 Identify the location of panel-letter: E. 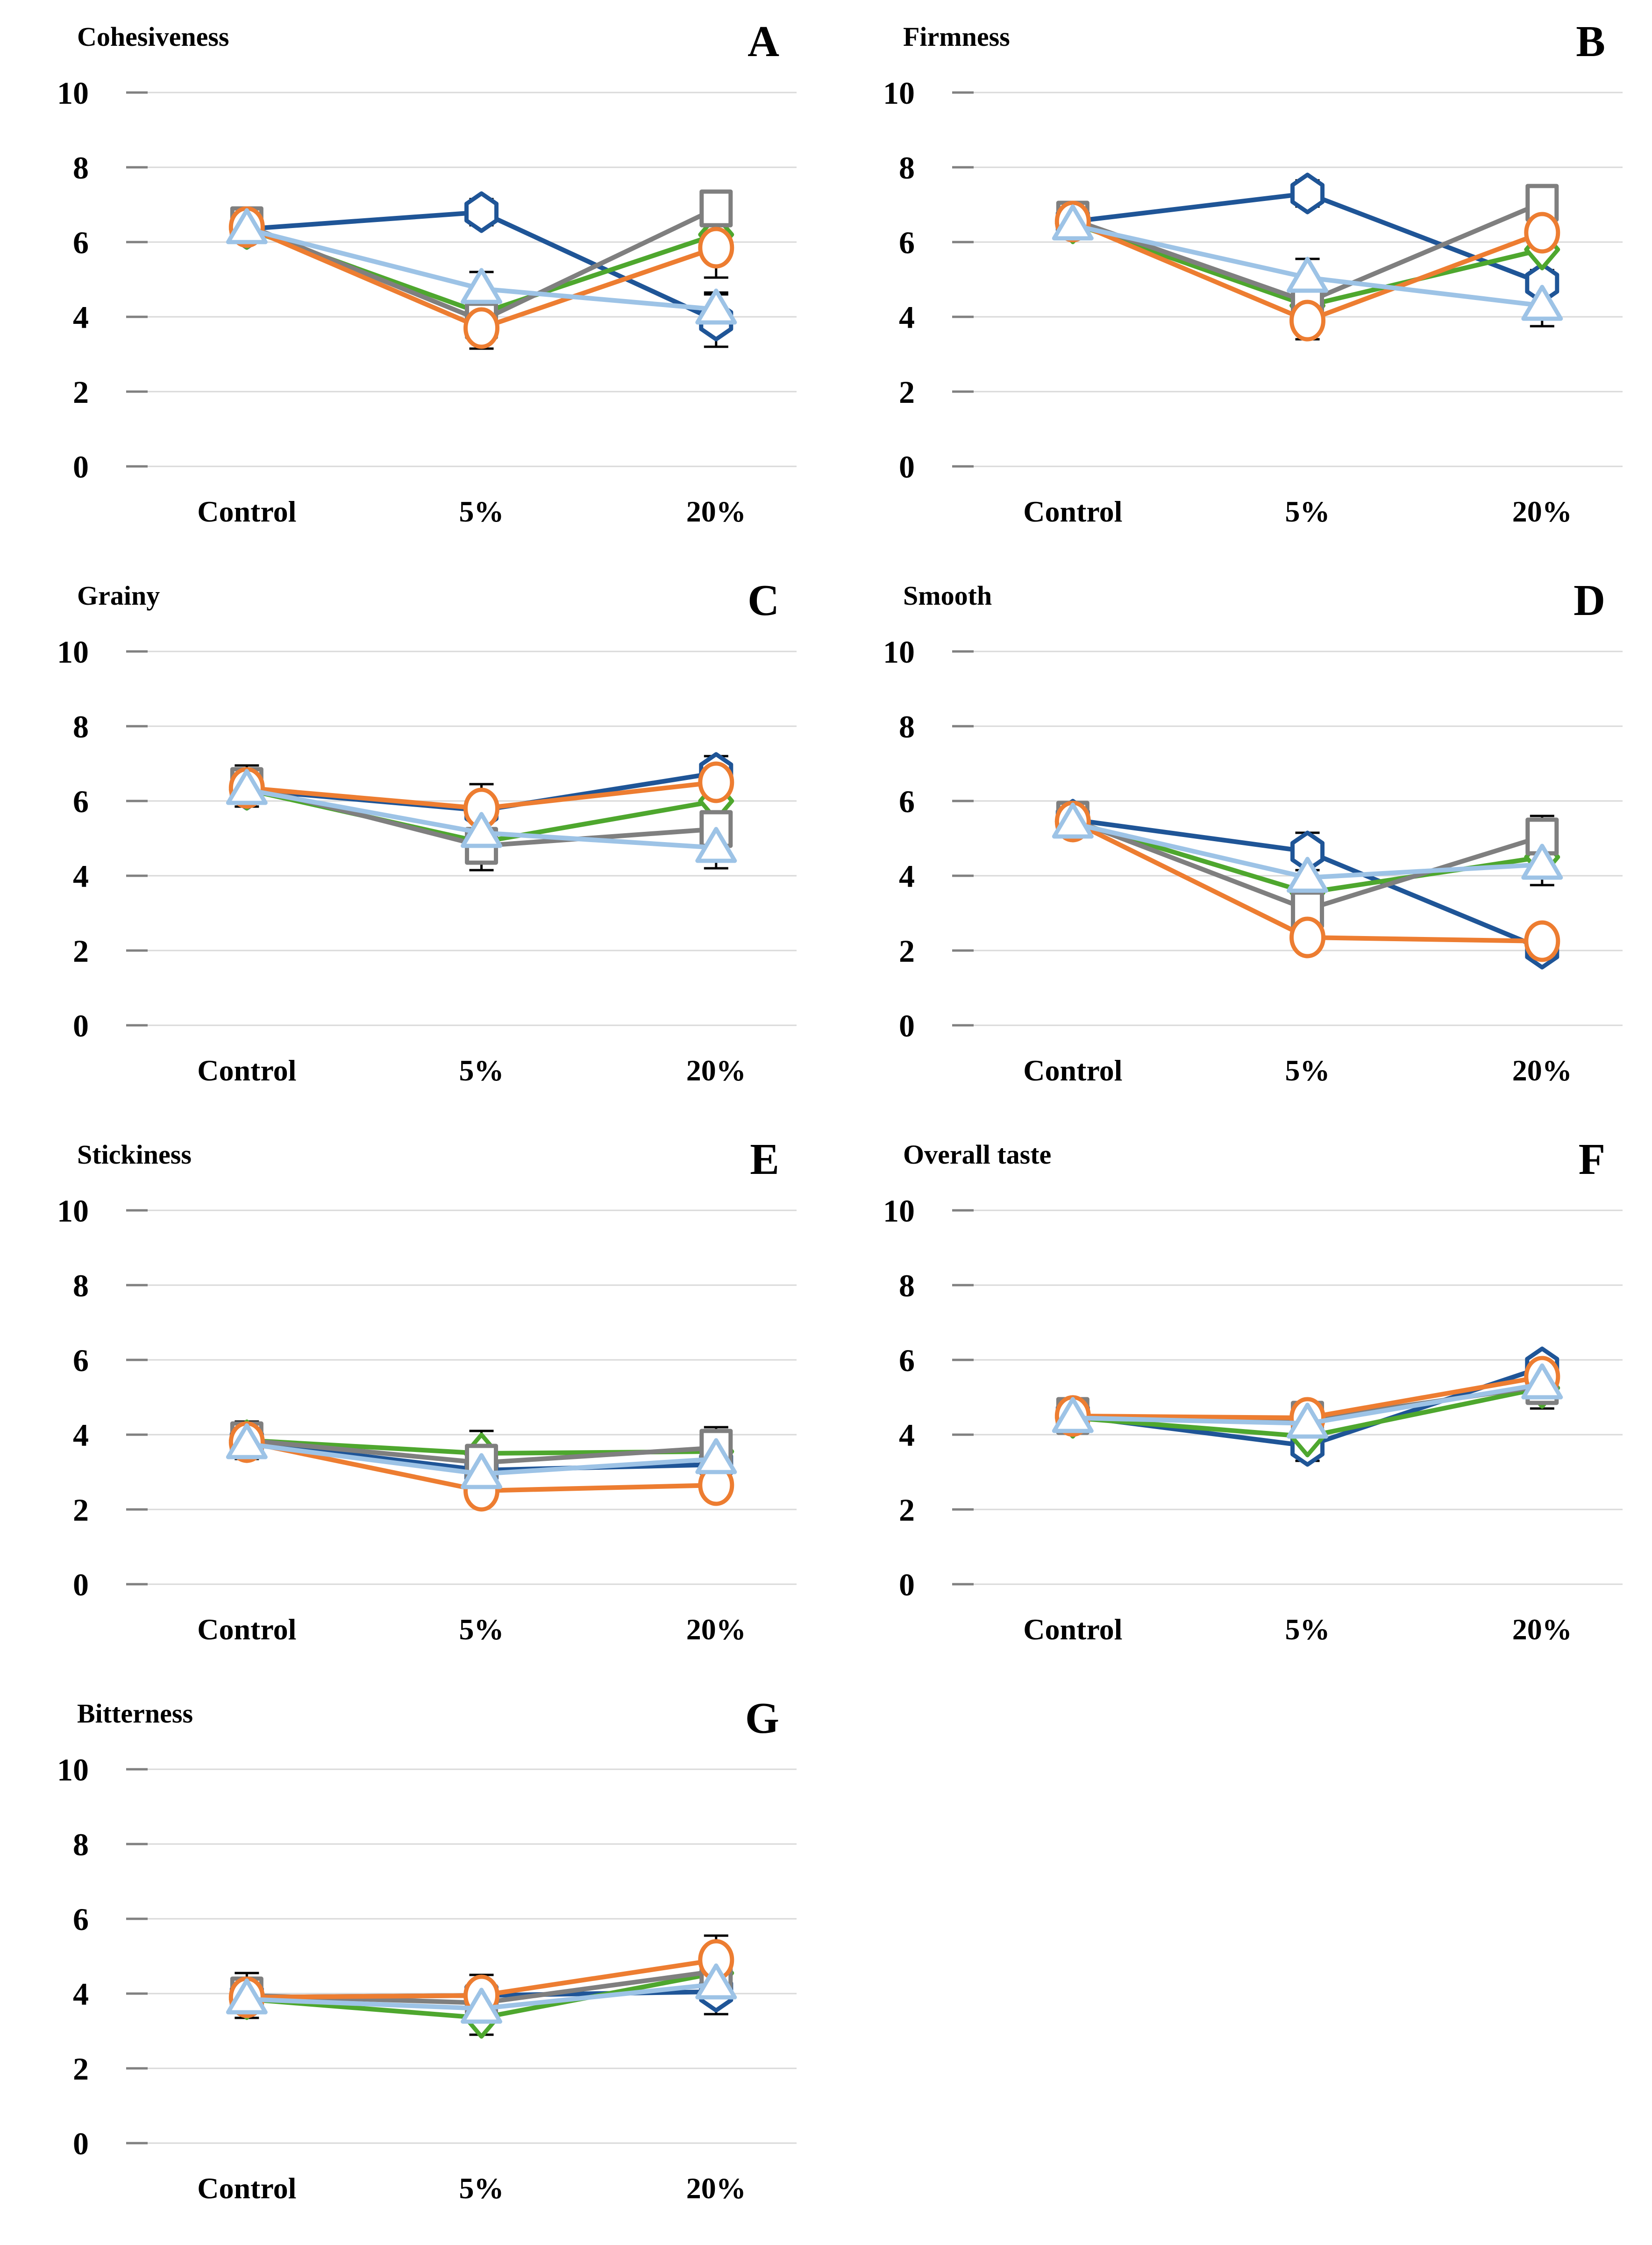
(765, 1159).